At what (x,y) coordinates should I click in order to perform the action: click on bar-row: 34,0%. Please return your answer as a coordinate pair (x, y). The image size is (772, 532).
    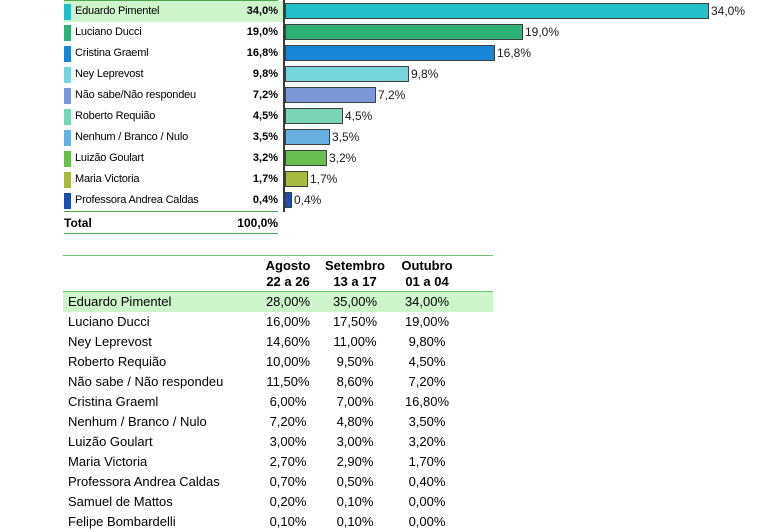
    Looking at the image, I should click on (528, 10).